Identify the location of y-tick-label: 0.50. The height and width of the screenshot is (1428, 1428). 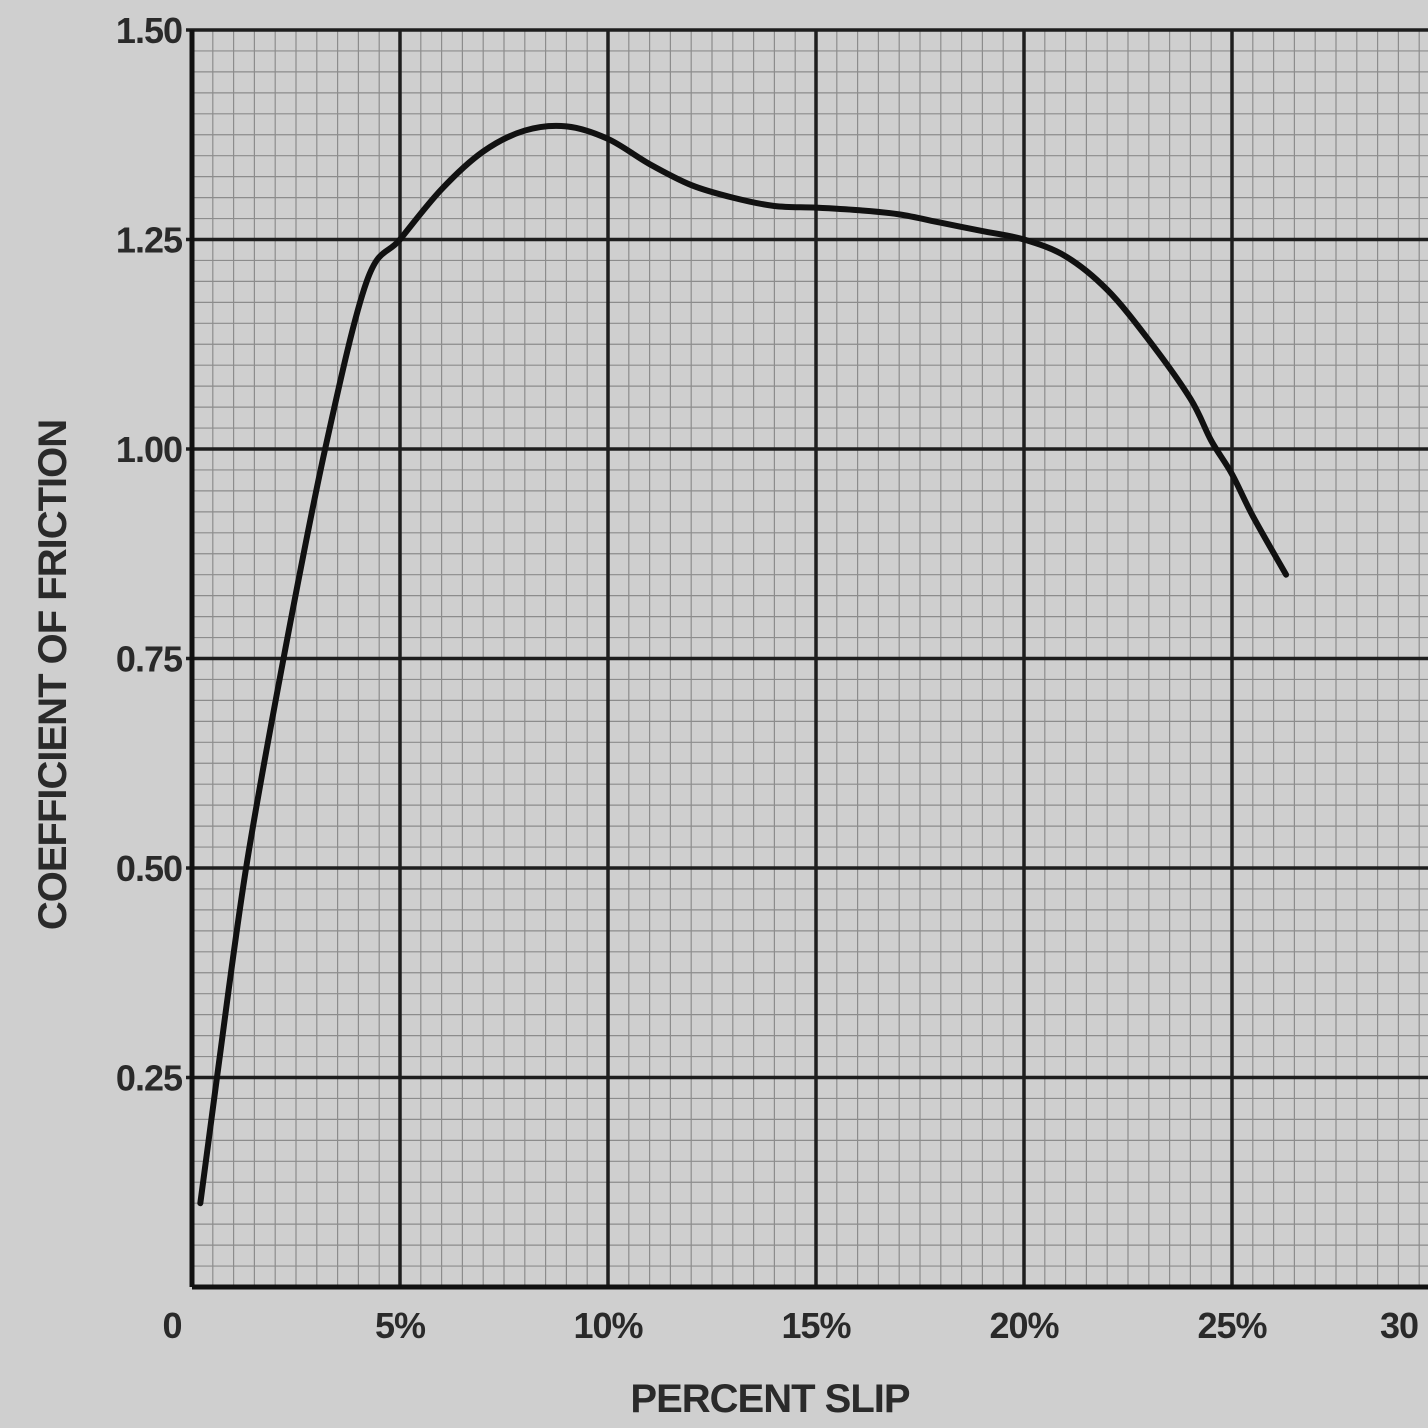
(149, 868).